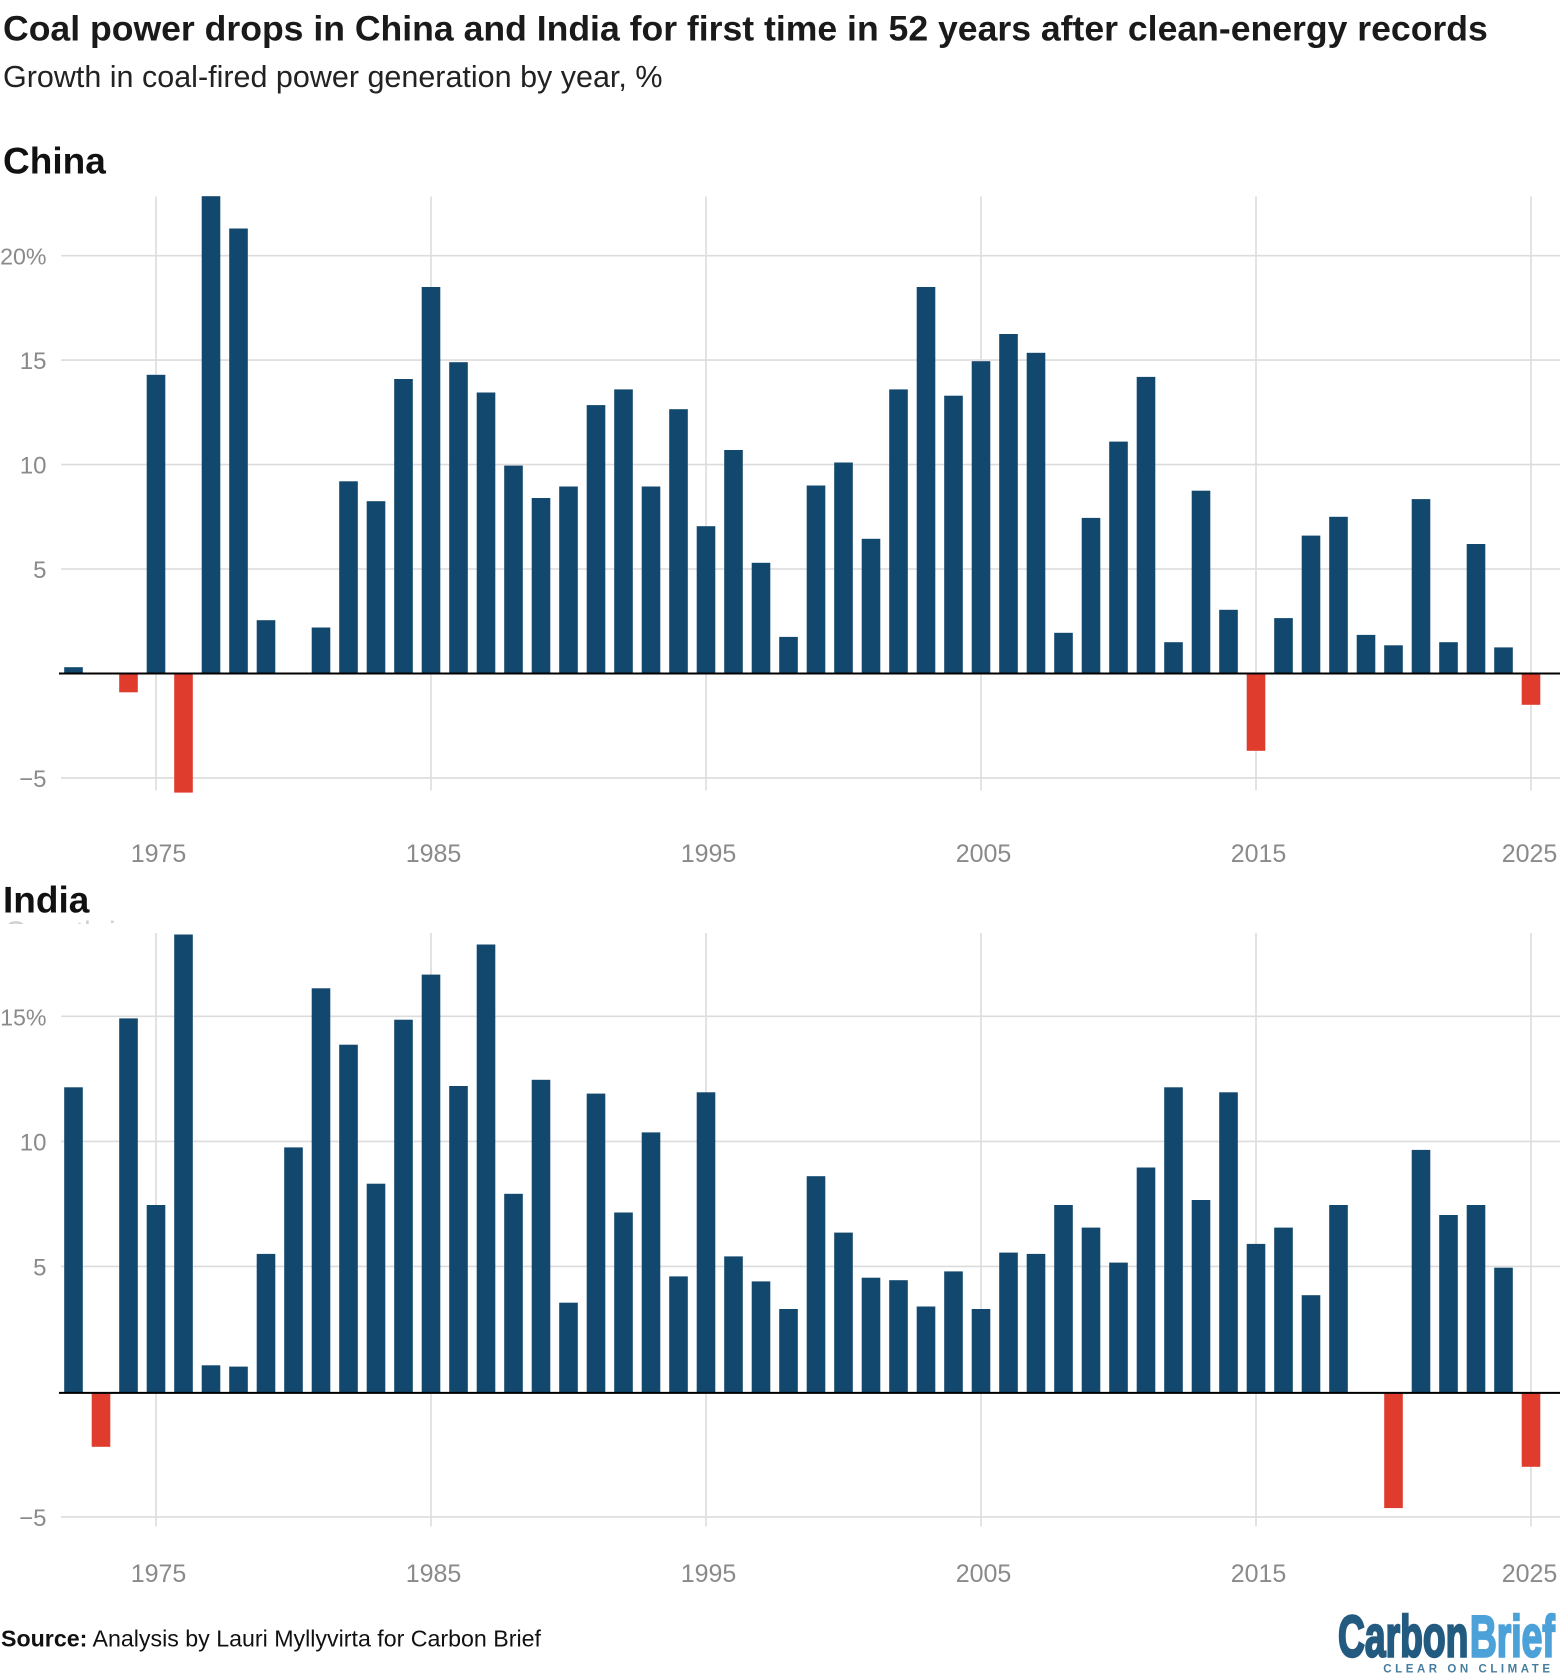  What do you see at coordinates (1468, 1670) in the screenshot?
I see `svg-text: CLEAR ON CLIMATE` at bounding box center [1468, 1670].